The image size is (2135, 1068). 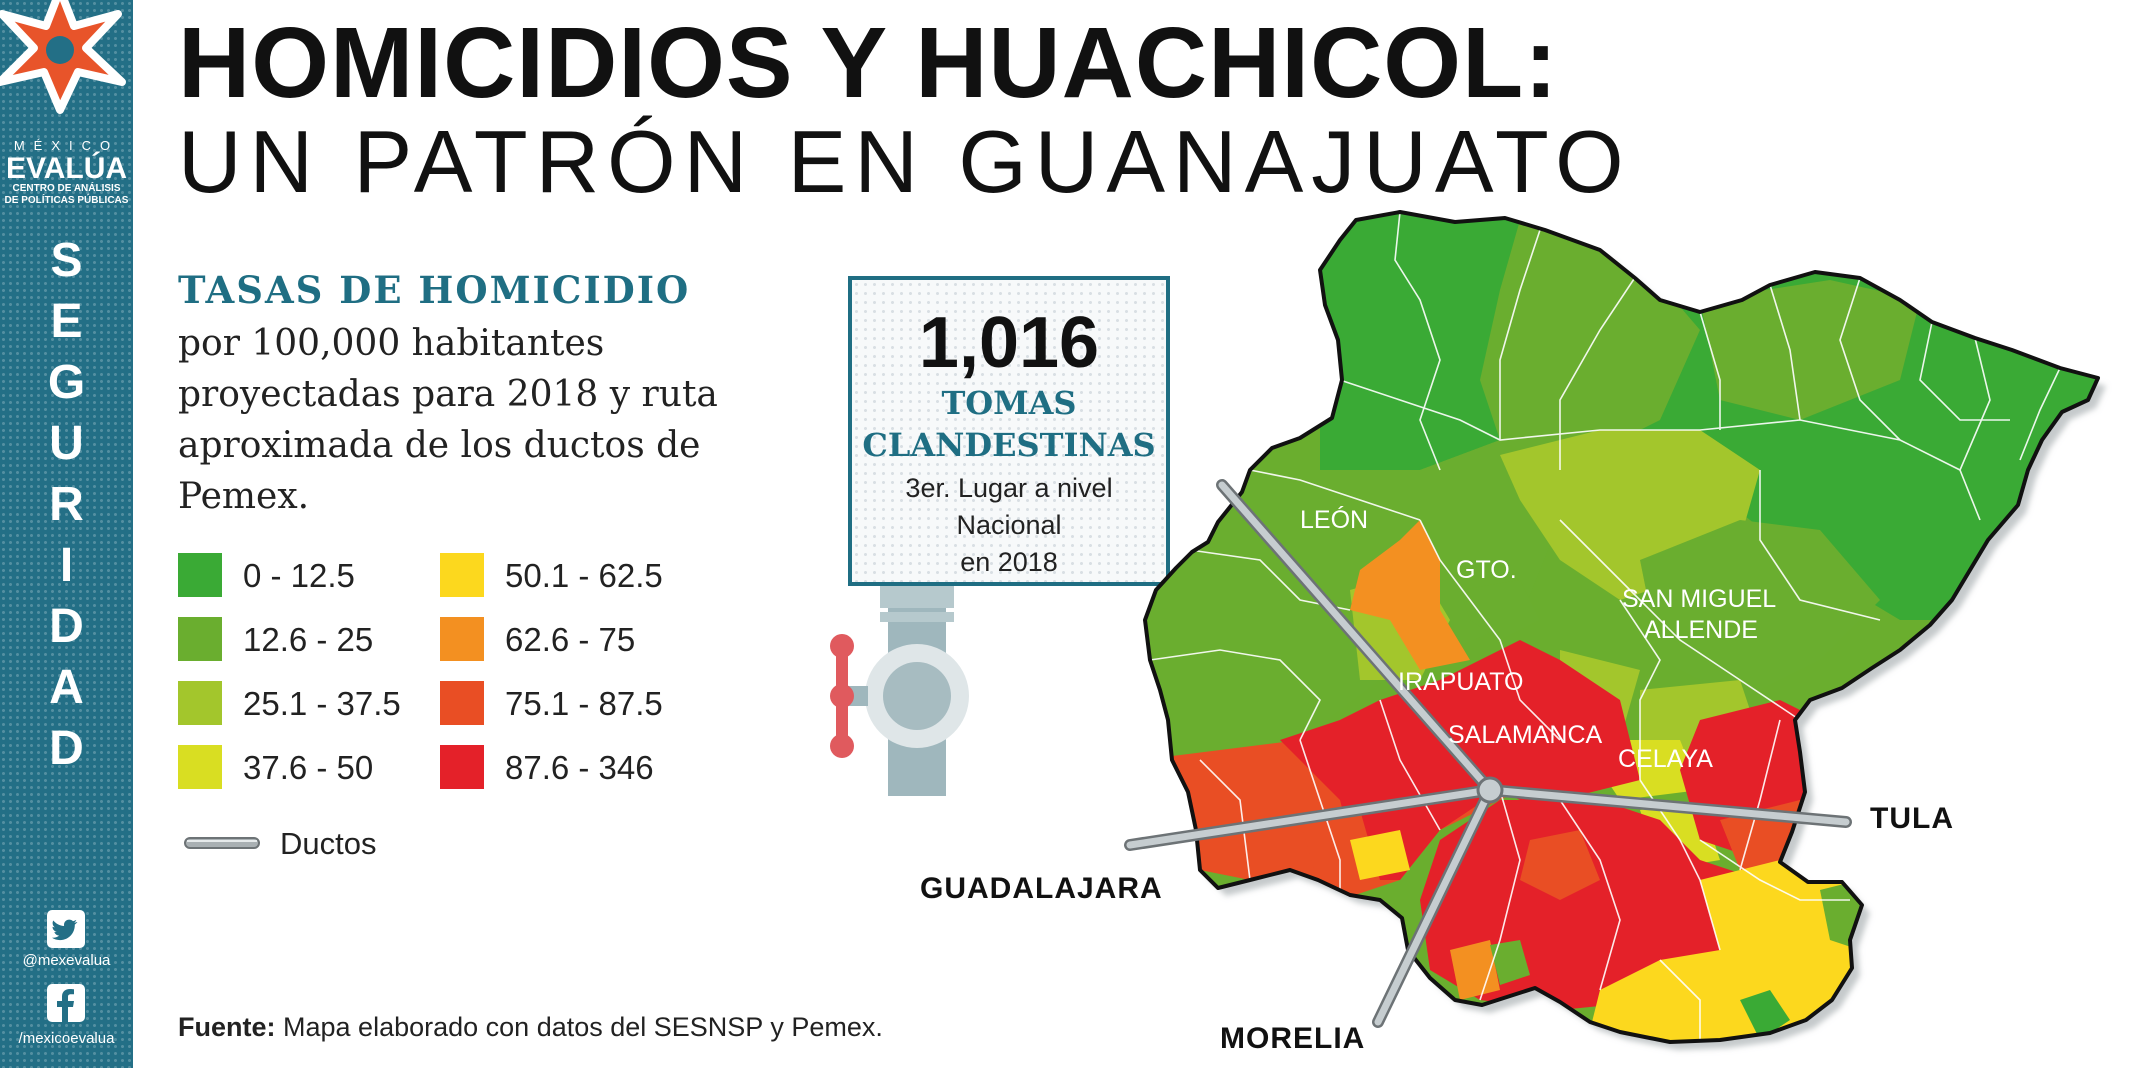 I want to click on brand-star-icon, so click(x=63, y=57).